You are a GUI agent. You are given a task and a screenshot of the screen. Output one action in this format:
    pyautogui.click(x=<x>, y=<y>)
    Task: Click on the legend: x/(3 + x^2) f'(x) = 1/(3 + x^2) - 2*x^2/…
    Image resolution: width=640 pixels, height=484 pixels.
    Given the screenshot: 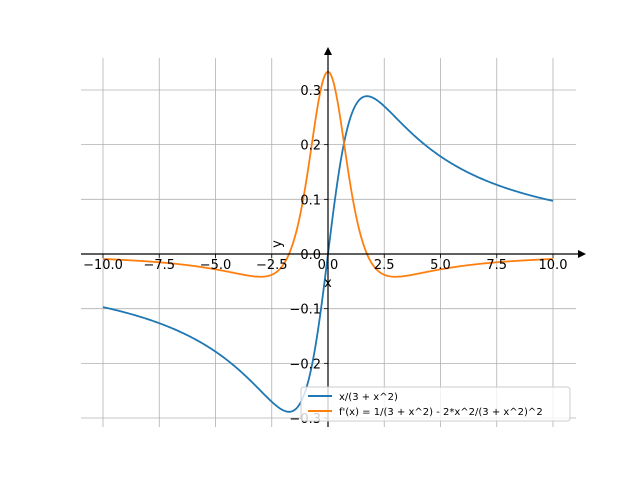 What is the action you would take?
    pyautogui.click(x=435, y=404)
    